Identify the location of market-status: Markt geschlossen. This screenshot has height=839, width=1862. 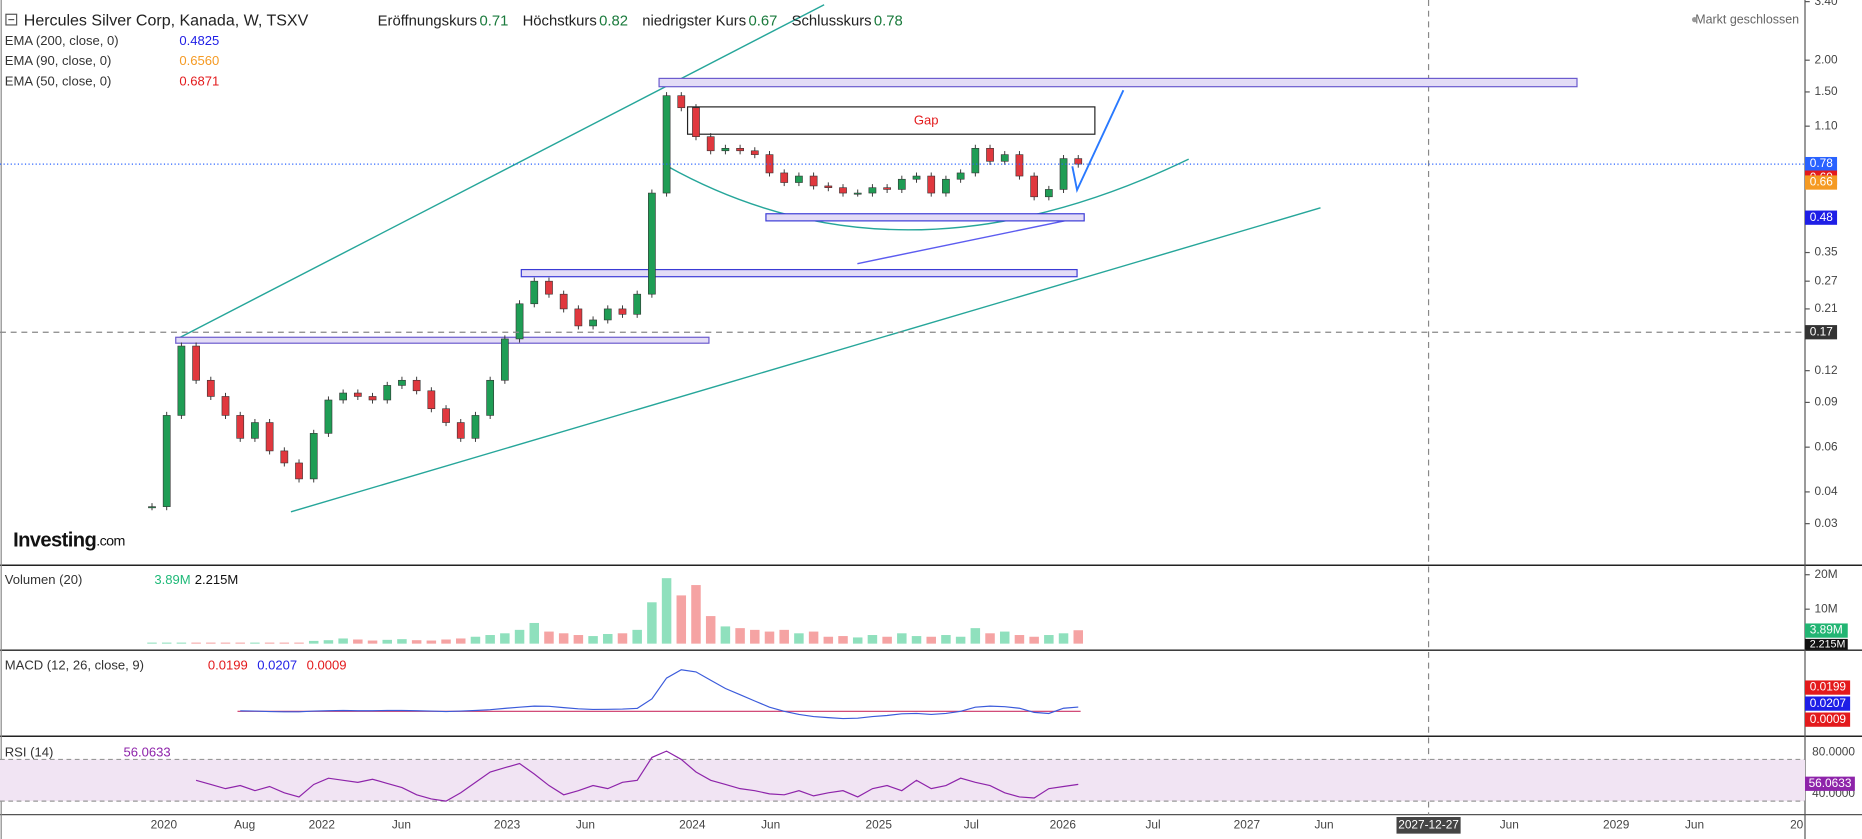
(1747, 20).